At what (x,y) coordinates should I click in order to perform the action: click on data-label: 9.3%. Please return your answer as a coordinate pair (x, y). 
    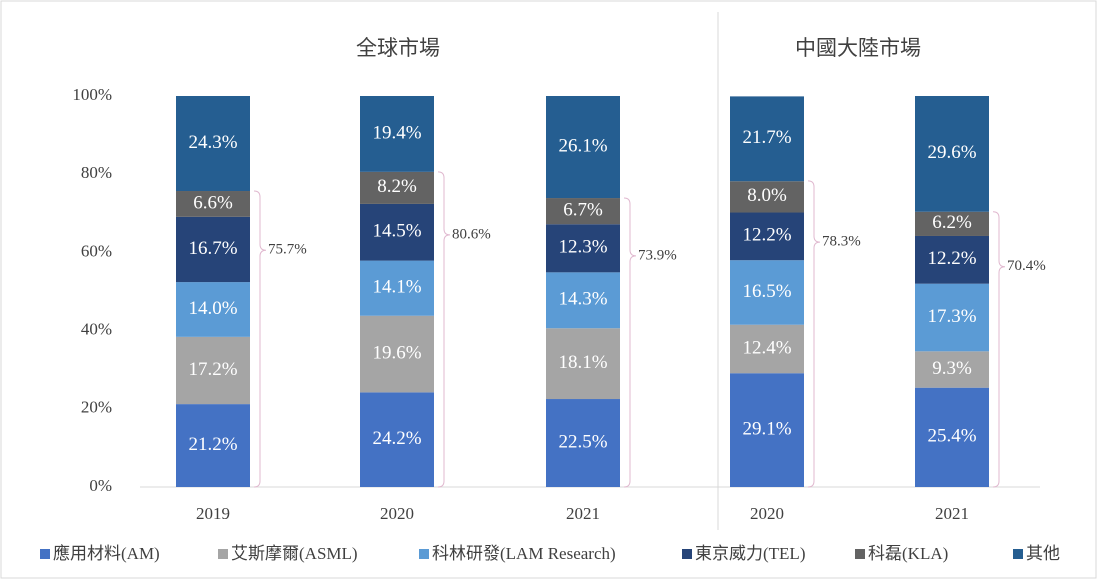
    Looking at the image, I should click on (952, 368).